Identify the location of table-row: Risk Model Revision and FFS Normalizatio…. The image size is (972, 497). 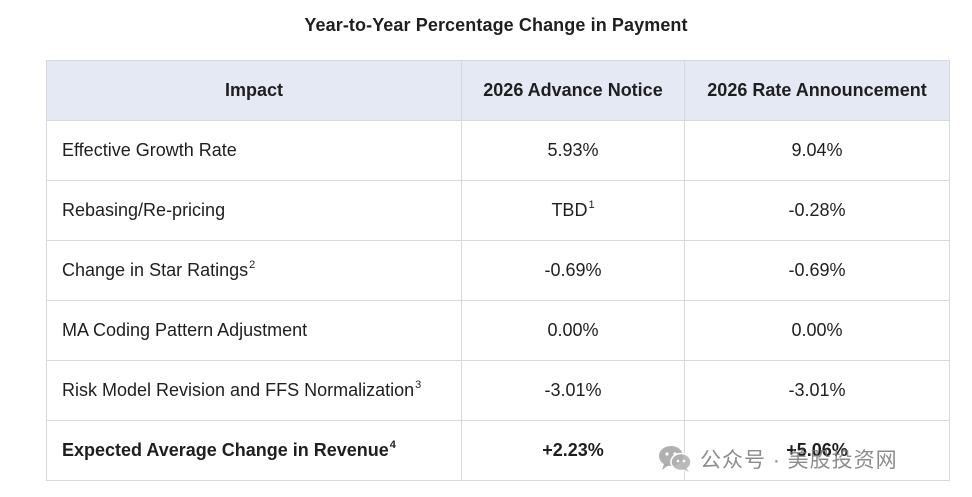
(498, 390).